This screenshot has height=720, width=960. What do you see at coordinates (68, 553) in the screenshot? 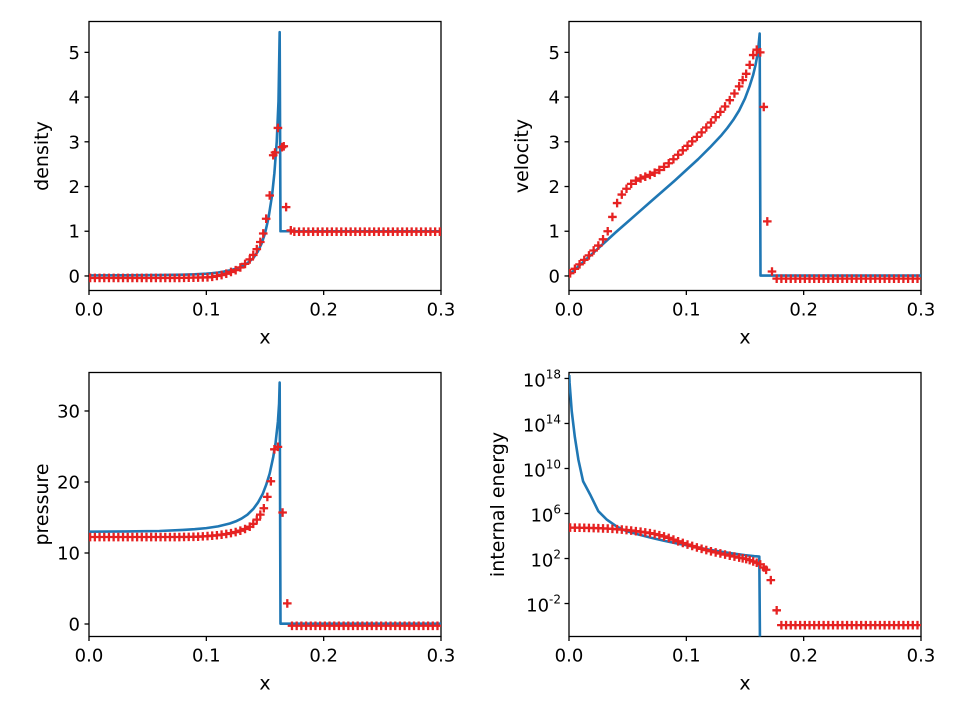
I see `y-tick-label: 10` at bounding box center [68, 553].